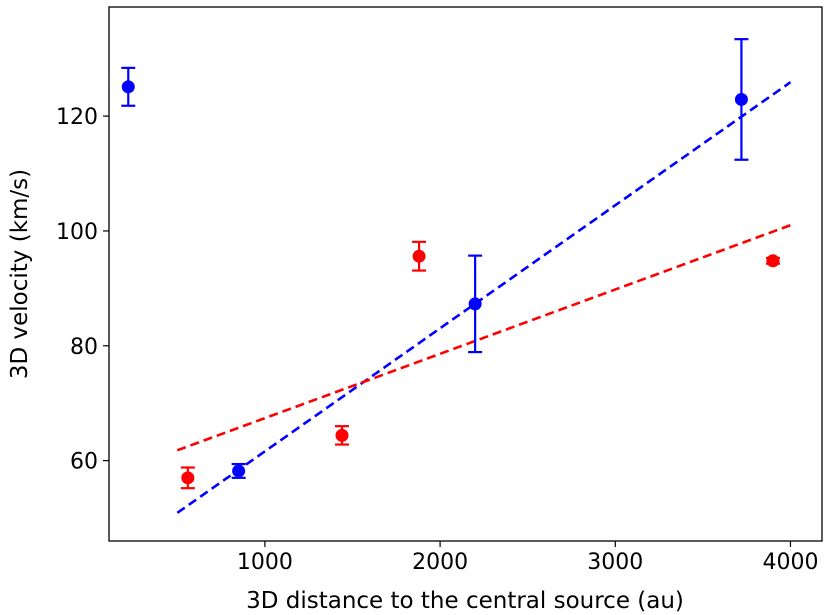  I want to click on x-tick-label: 1000, so click(265, 562).